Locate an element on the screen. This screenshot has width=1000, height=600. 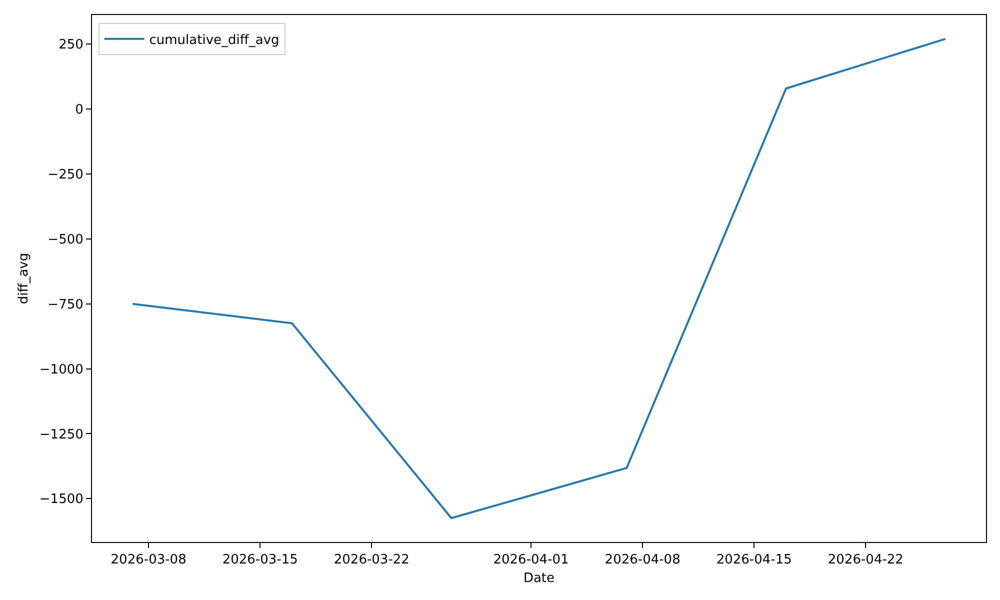
x-tick-label: 2026-04-01 is located at coordinates (531, 560).